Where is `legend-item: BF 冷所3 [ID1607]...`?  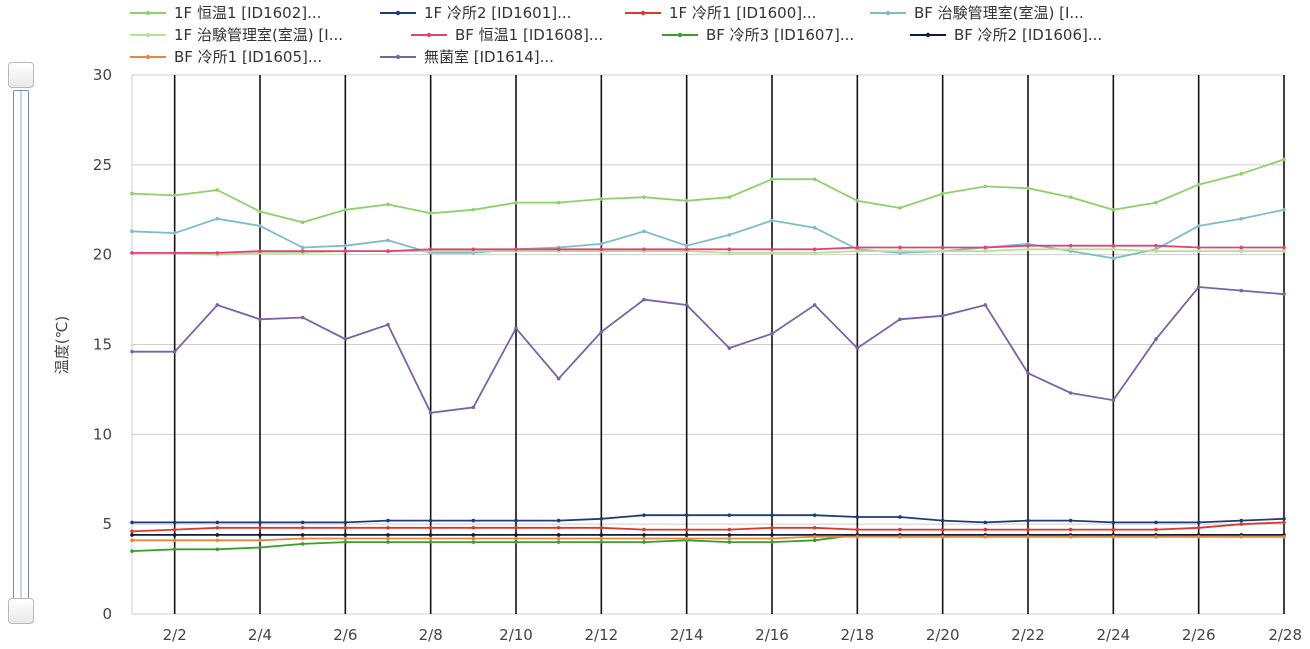
legend-item: BF 冷所3 [ID1607]... is located at coordinates (758, 35).